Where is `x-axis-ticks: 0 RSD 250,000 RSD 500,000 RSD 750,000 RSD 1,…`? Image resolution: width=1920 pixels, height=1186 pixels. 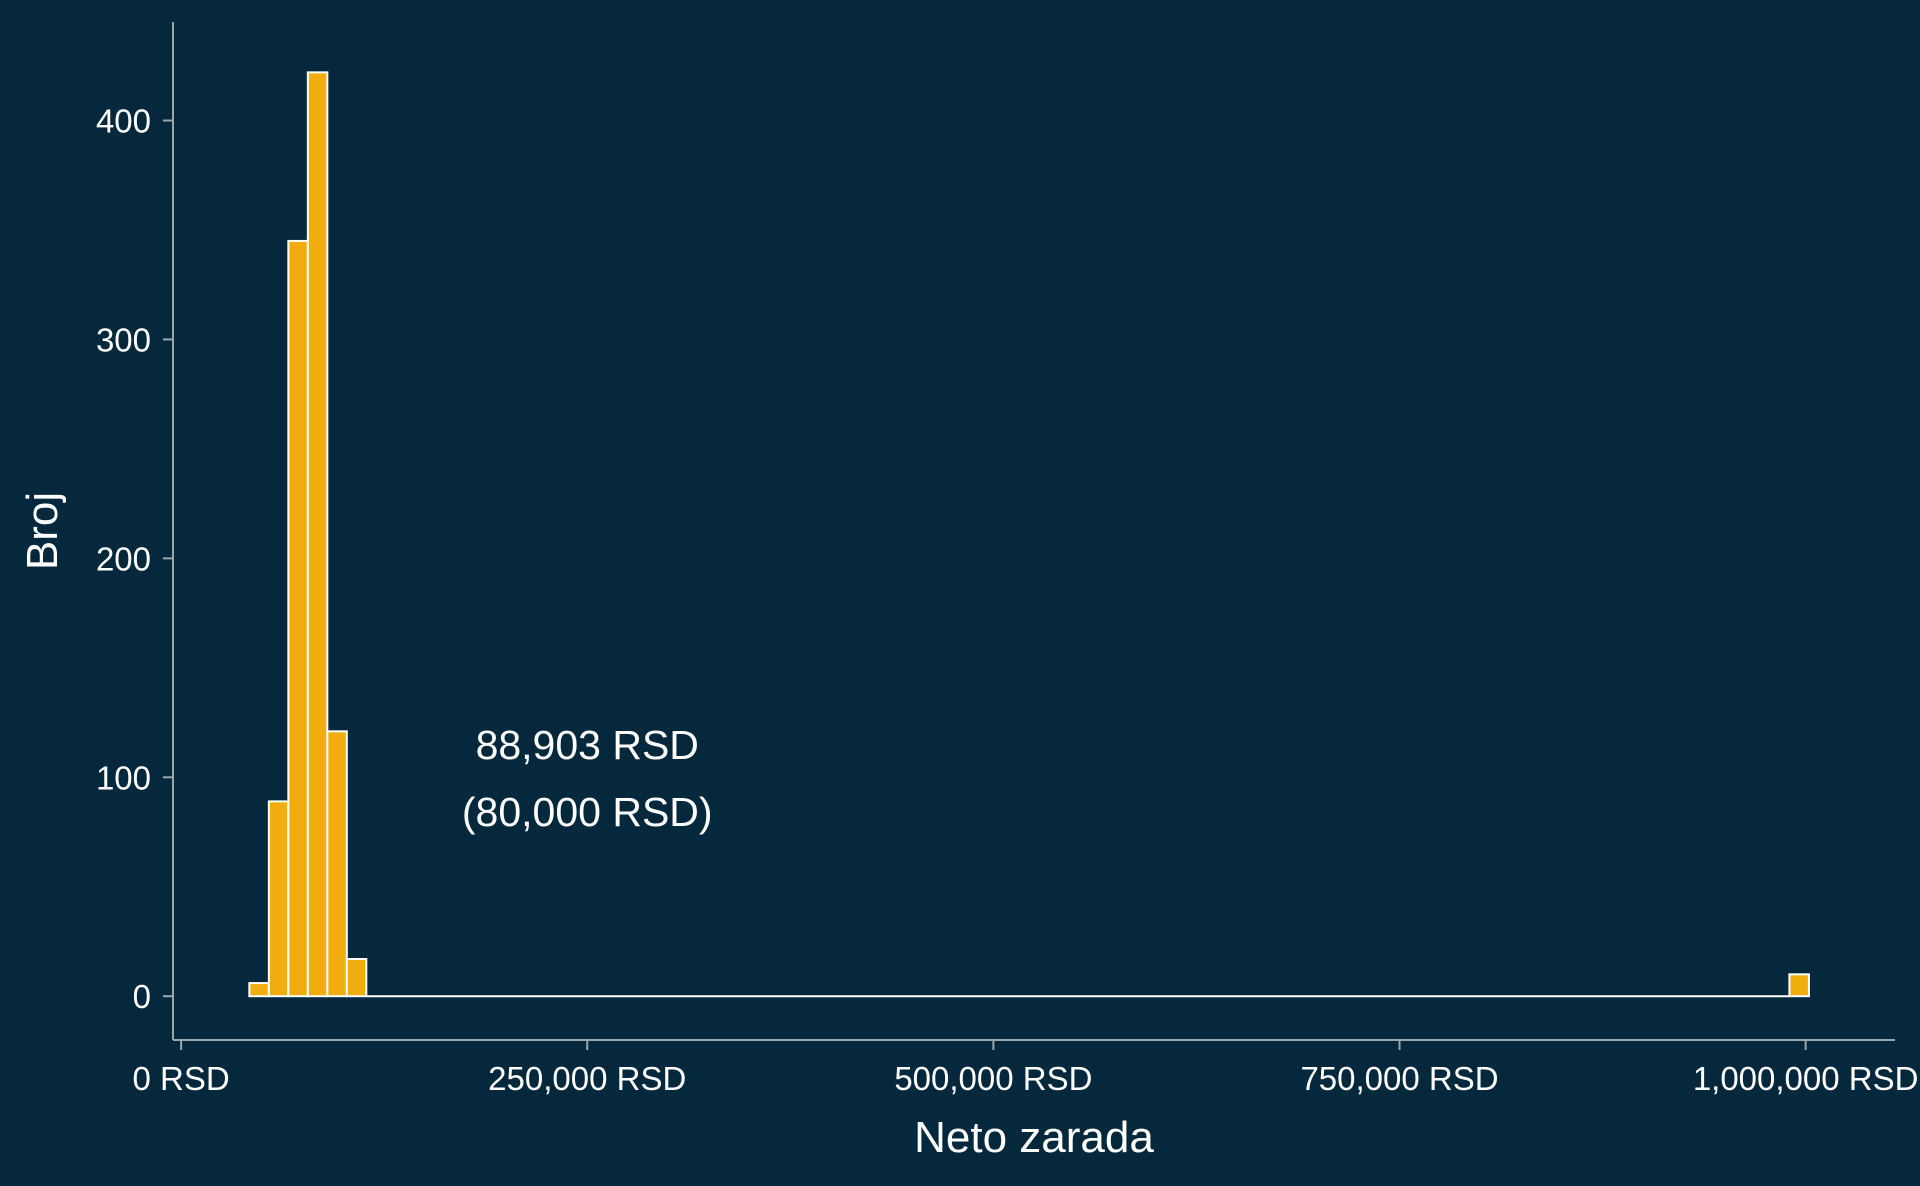
x-axis-ticks: 0 RSD 250,000 RSD 500,000 RSD 750,000 RSD 1,… is located at coordinates (1026, 1068).